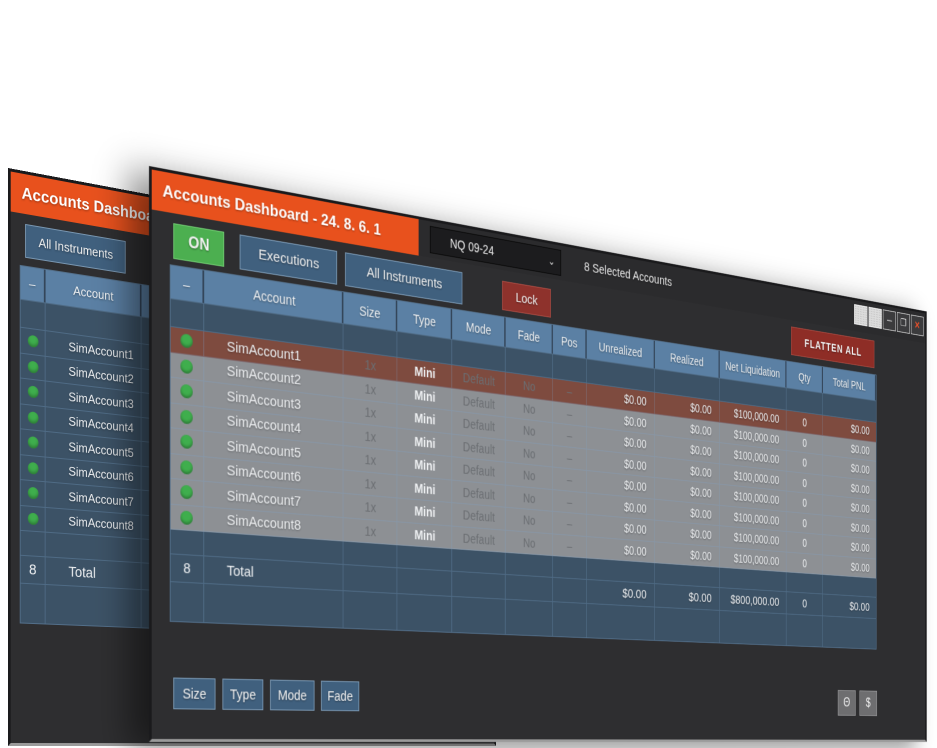  Describe the element at coordinates (526, 299) in the screenshot. I see `lock-button: Lock` at that location.